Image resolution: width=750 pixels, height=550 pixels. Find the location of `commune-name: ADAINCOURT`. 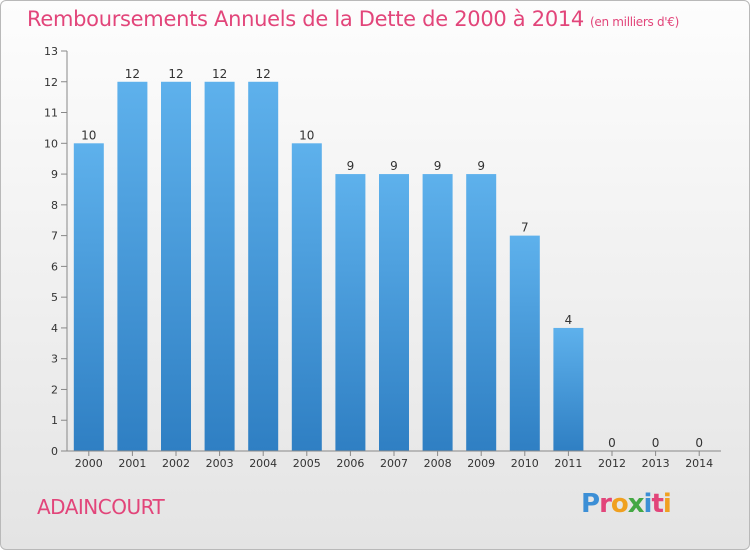

commune-name: ADAINCOURT is located at coordinates (101, 507).